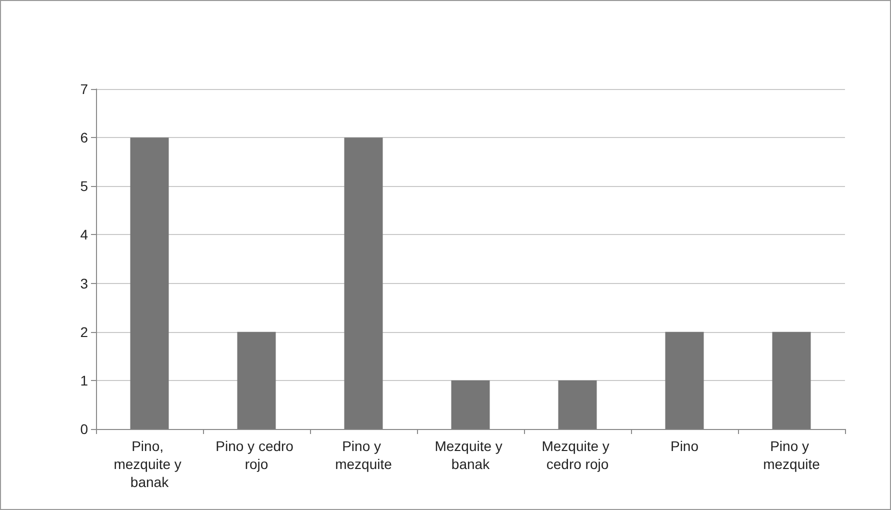 This screenshot has height=510, width=891. Describe the element at coordinates (684, 446) in the screenshot. I see `x-tick-label: Pino` at that location.